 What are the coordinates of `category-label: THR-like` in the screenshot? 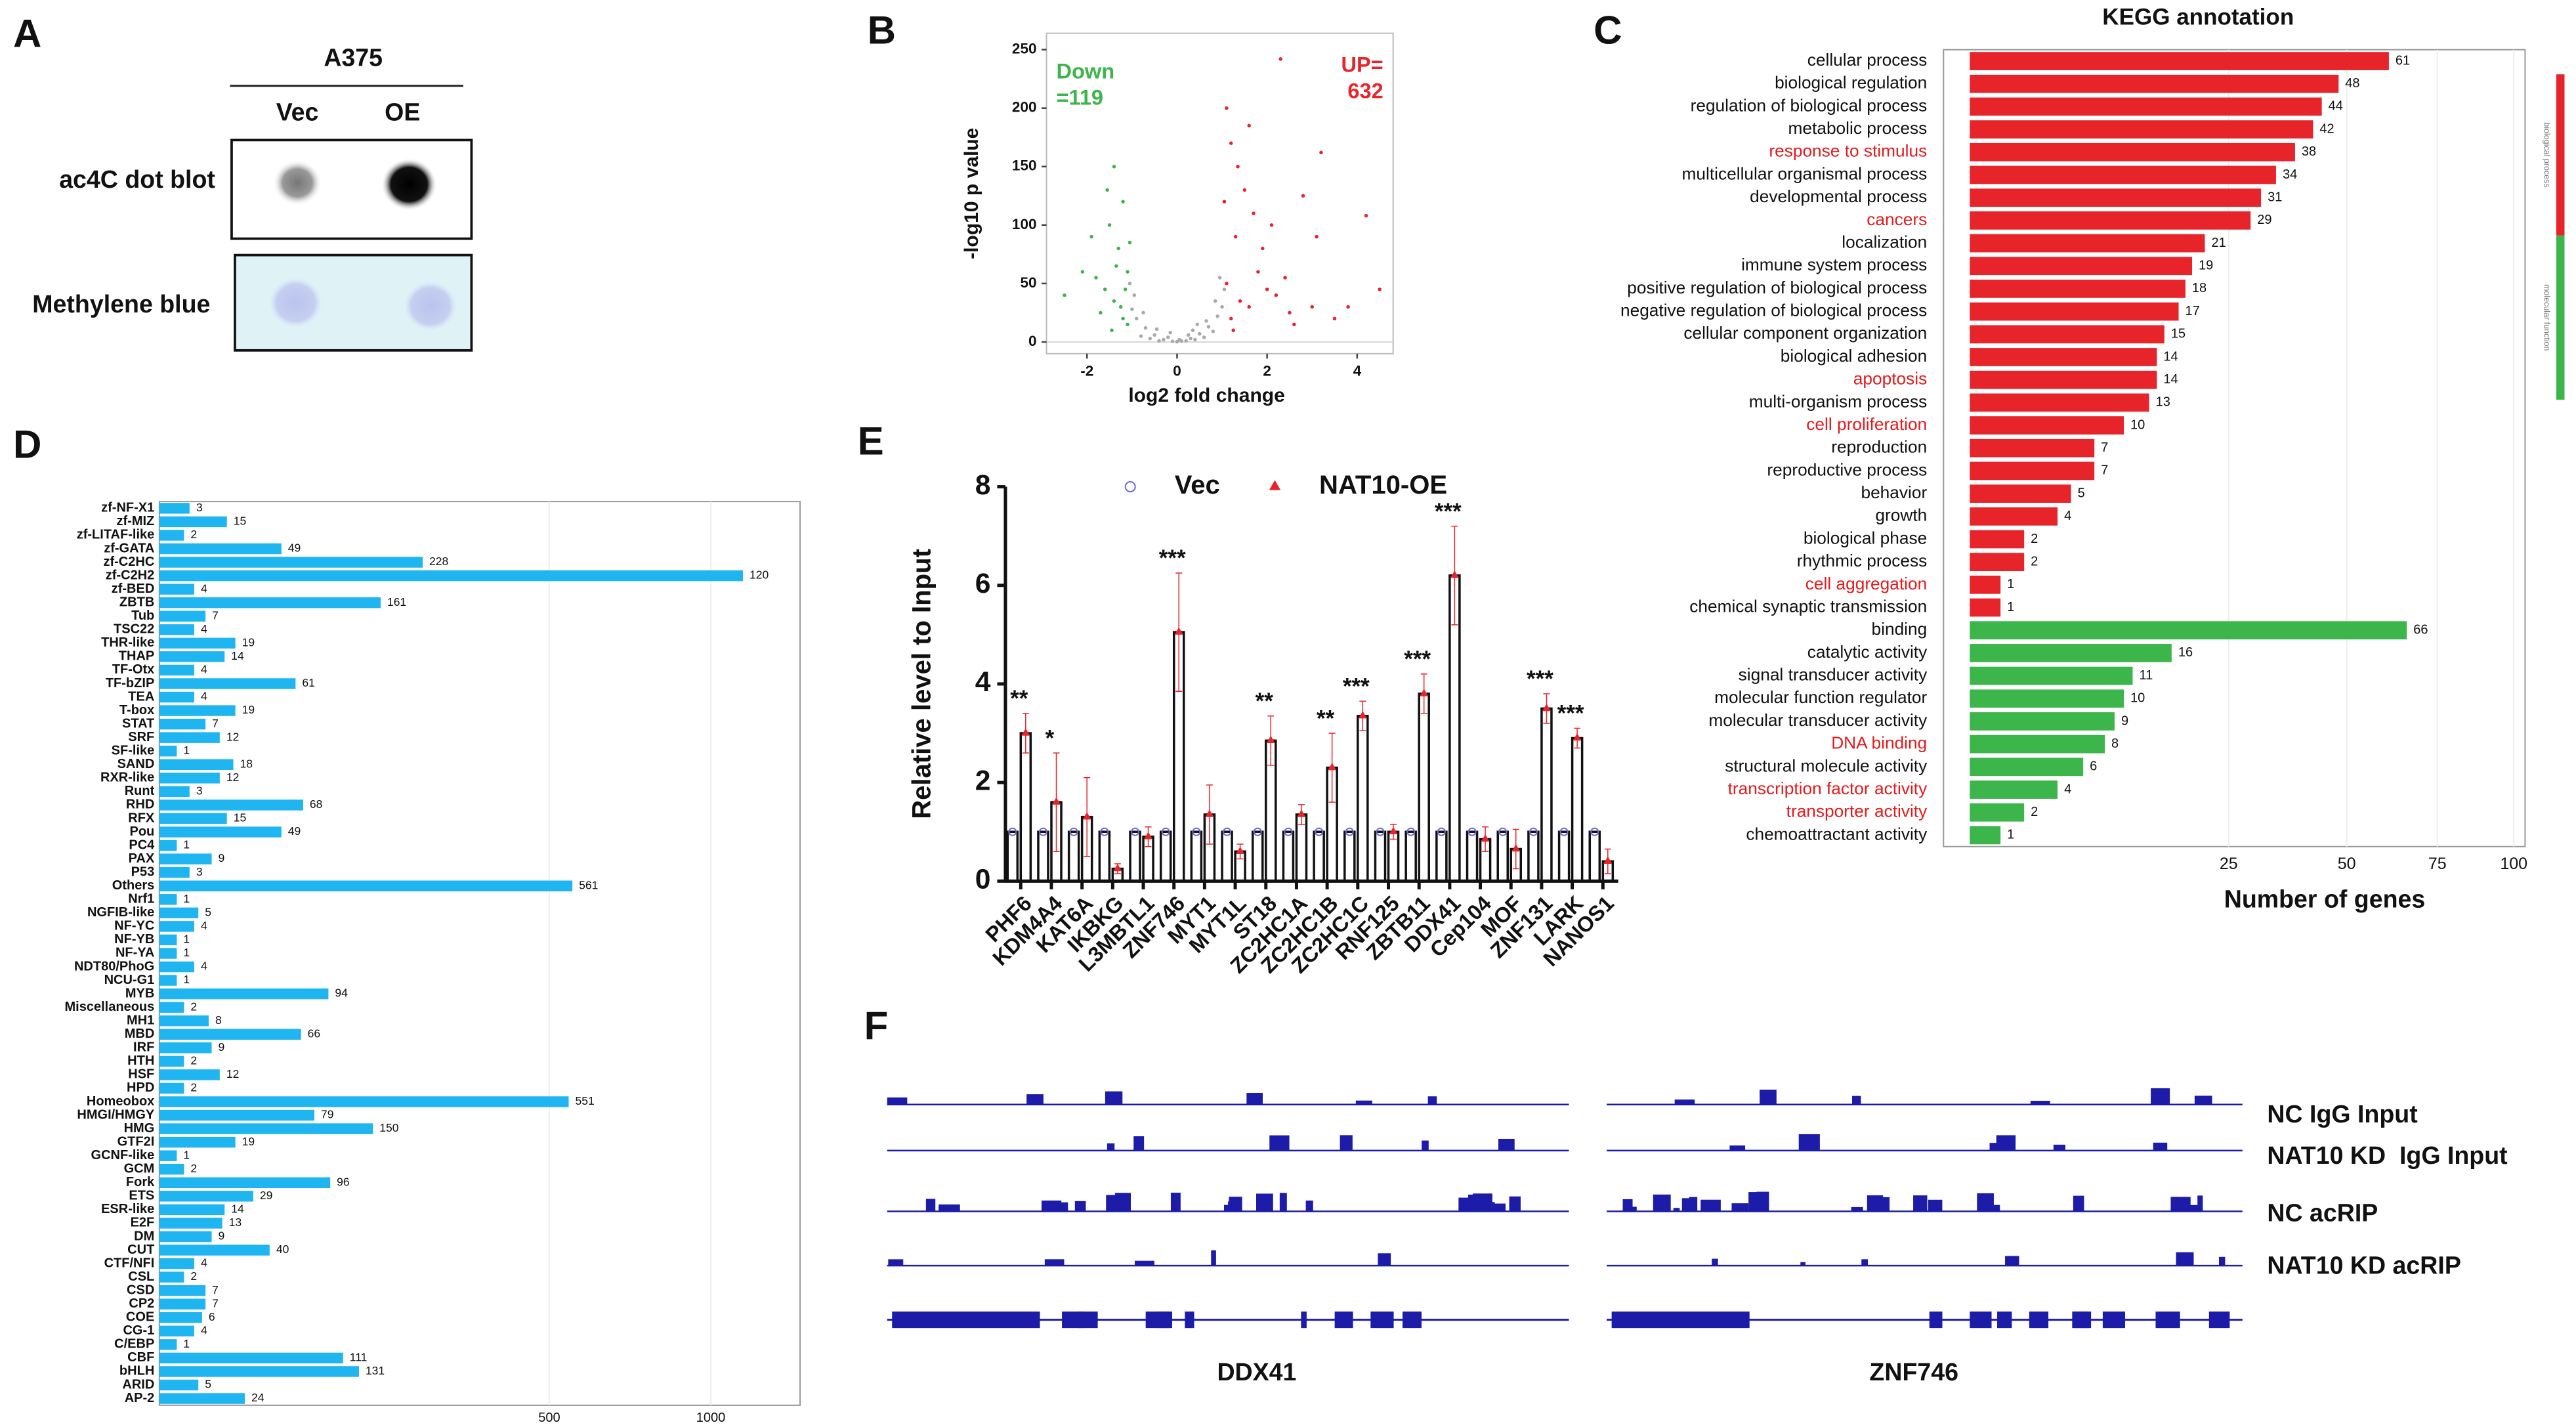 It's located at (127, 642).